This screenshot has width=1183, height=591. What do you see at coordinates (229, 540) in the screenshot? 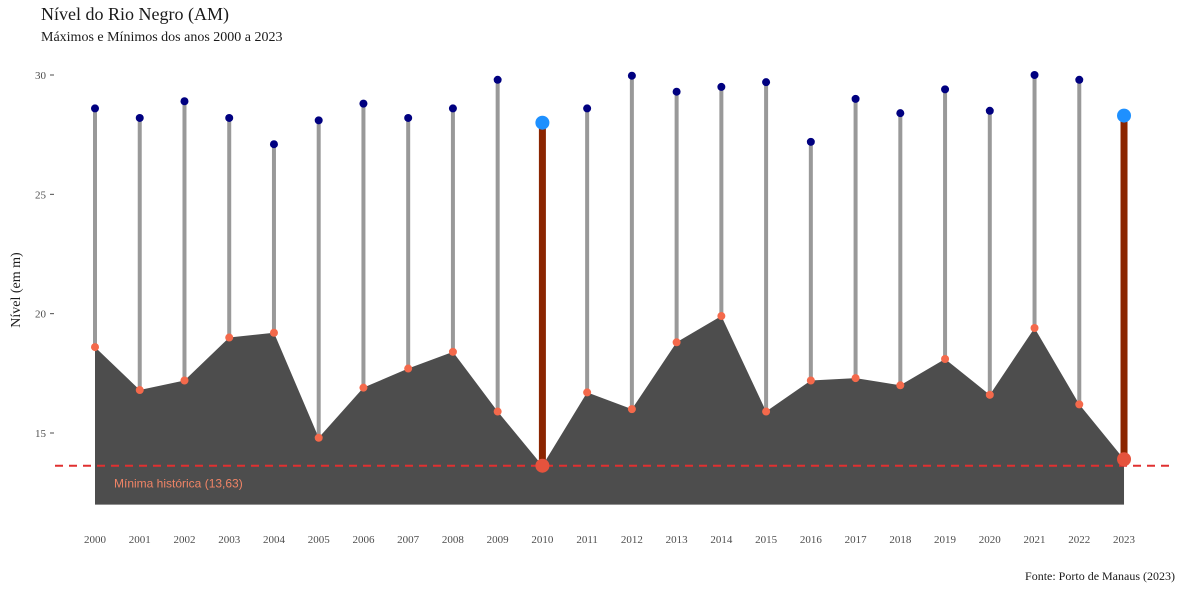
I see `x-tick-label: 2003` at bounding box center [229, 540].